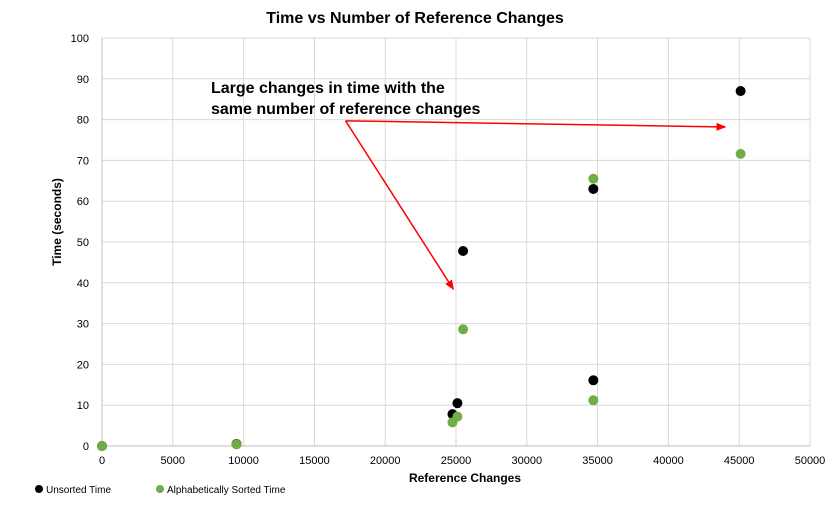  What do you see at coordinates (57, 222) in the screenshot?
I see `y-axis-title: Time (seconds)` at bounding box center [57, 222].